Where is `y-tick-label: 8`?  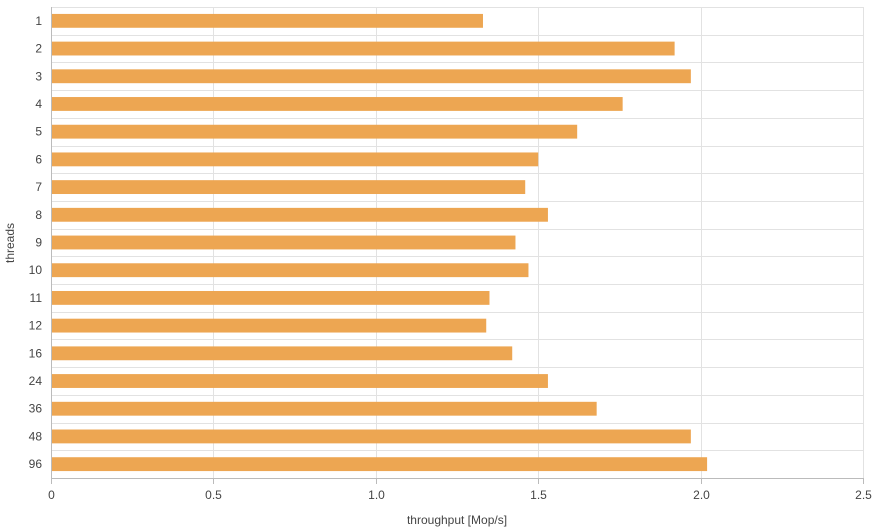 y-tick-label: 8 is located at coordinates (38, 215).